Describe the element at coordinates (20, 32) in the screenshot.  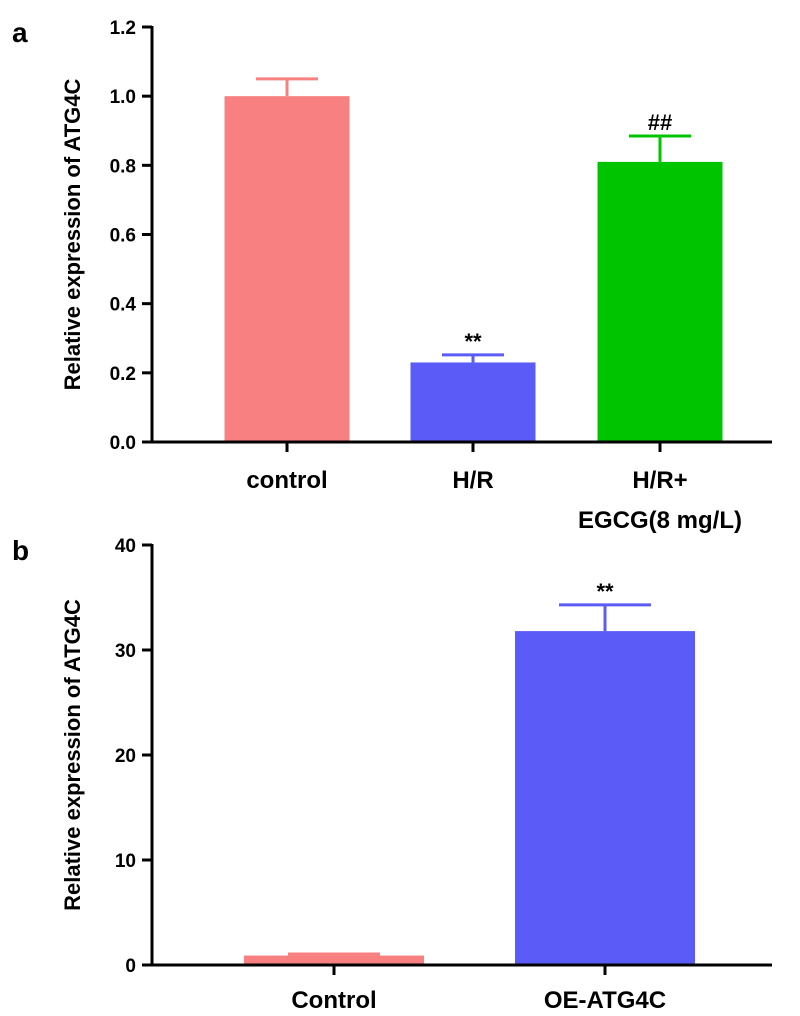
I see `panel-label: a` at that location.